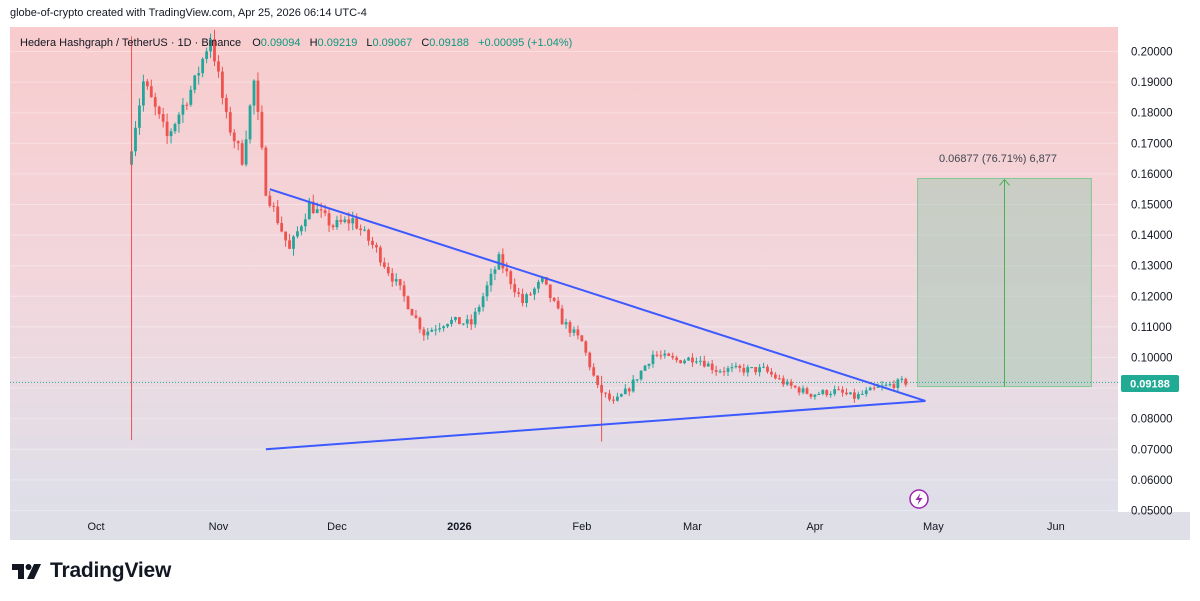 This screenshot has width=1200, height=601. I want to click on y-axis-panel, so click(1154, 269).